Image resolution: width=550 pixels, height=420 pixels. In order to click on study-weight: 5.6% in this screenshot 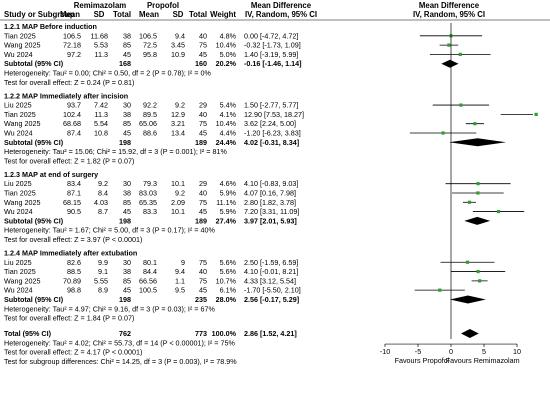, I will do `click(228, 262)`.